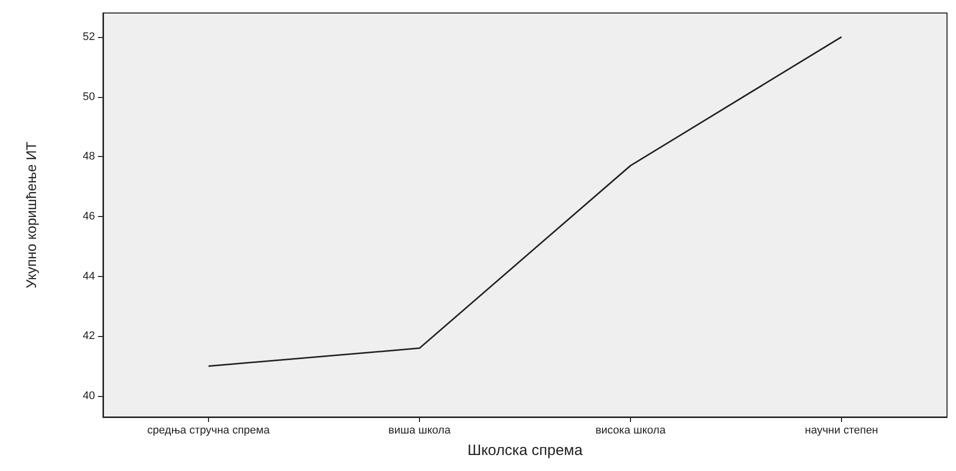 The width and height of the screenshot is (956, 471). Describe the element at coordinates (88, 396) in the screenshot. I see `y-tick-label: 40` at that location.